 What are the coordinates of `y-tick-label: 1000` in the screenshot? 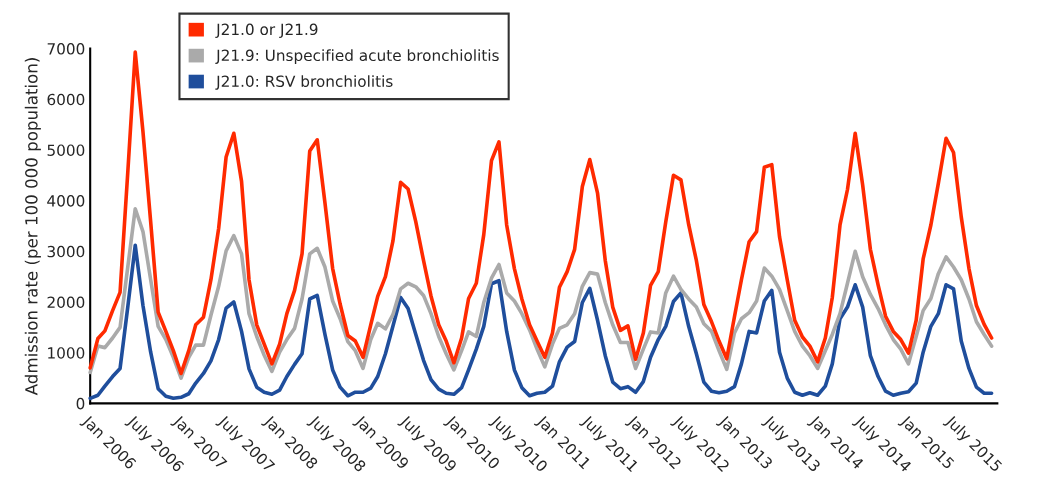 It's located at (66, 353).